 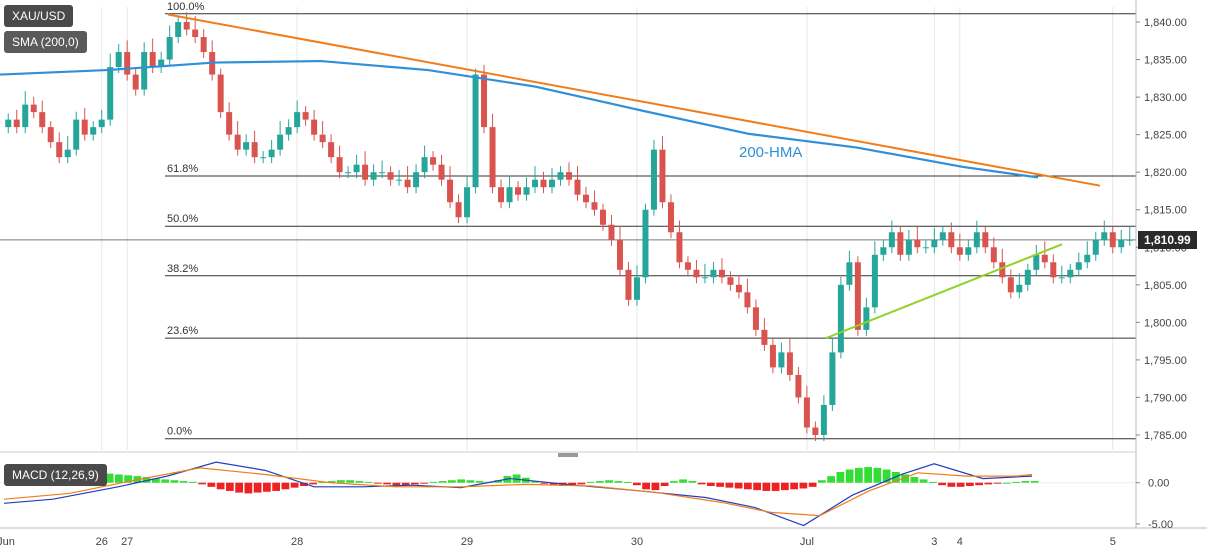 What do you see at coordinates (944, 291) in the screenshot?
I see `uptrend-line` at bounding box center [944, 291].